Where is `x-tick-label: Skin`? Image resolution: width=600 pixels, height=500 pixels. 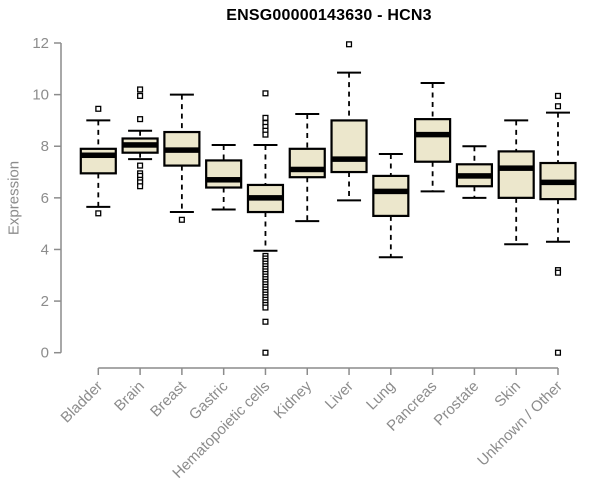
x-tick-label: Skin is located at coordinates (507, 394).